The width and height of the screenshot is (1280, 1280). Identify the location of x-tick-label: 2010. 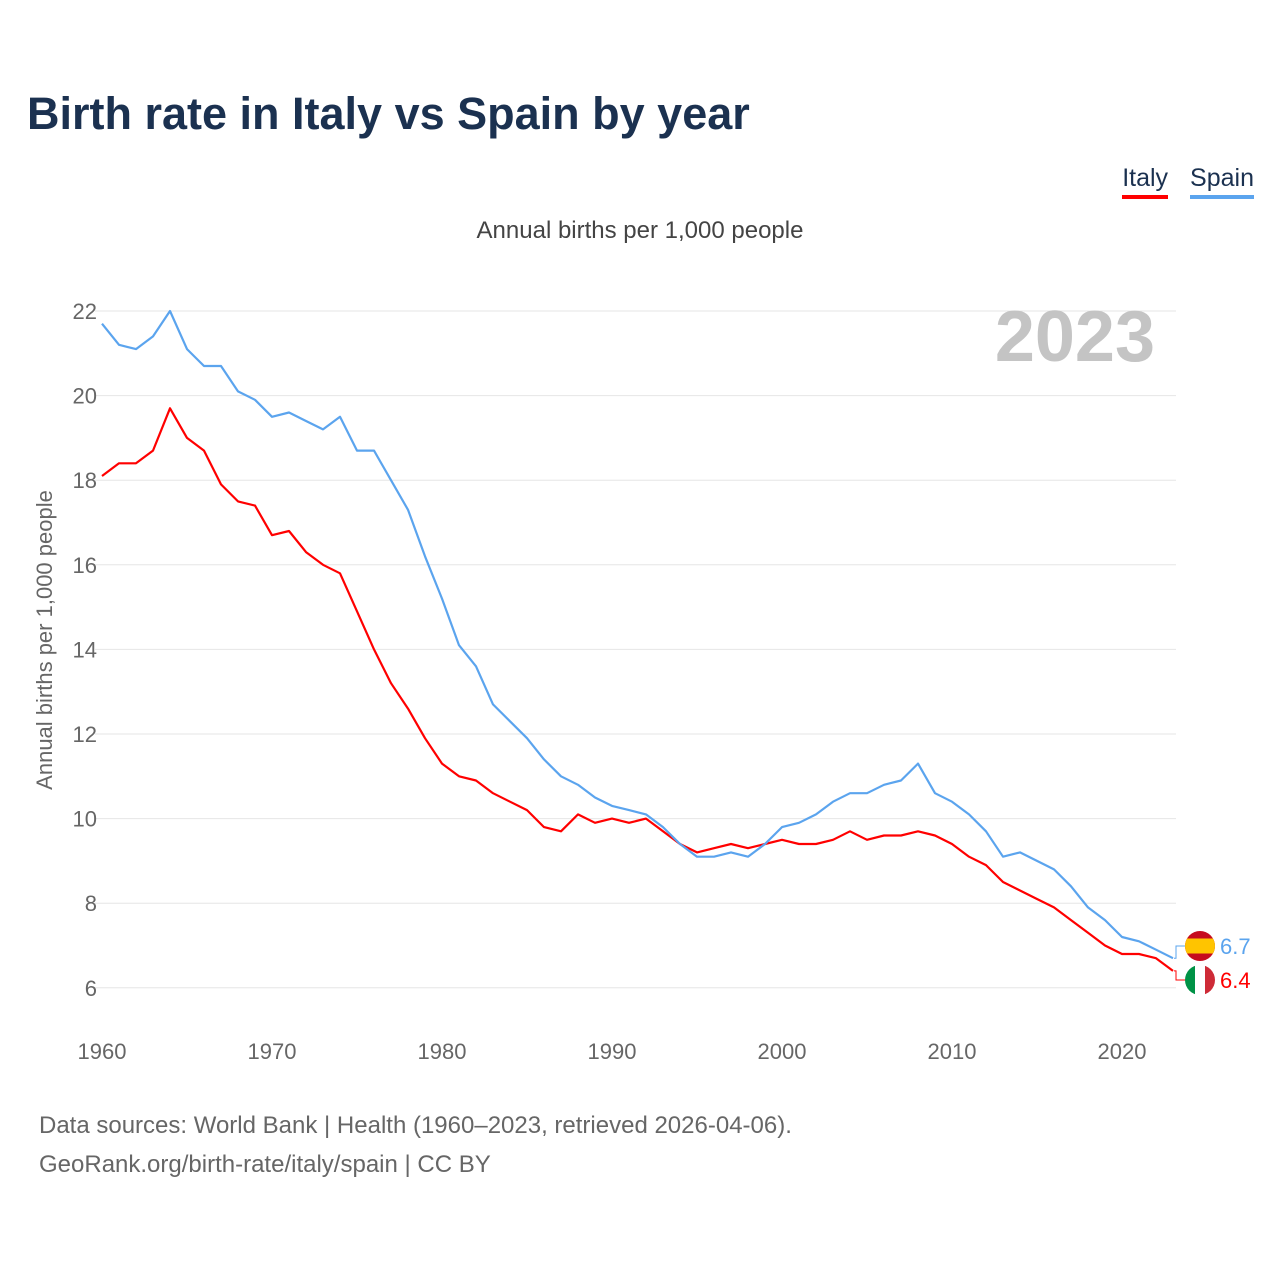
(952, 1051).